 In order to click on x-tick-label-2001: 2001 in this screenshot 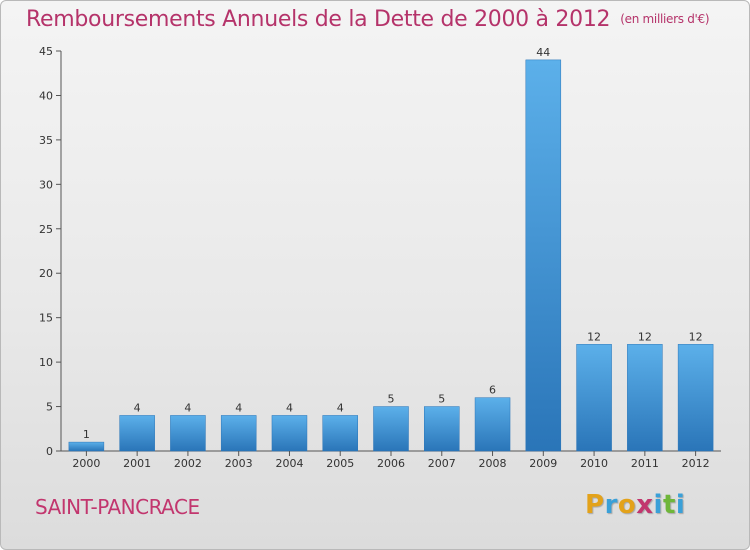, I will do `click(137, 463)`.